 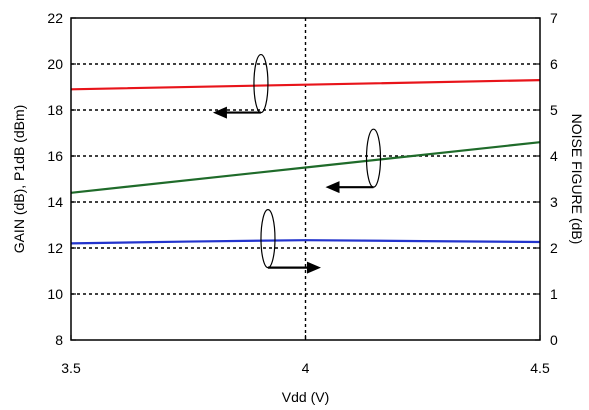 I want to click on y-right-tick-label: 6, so click(x=554, y=64).